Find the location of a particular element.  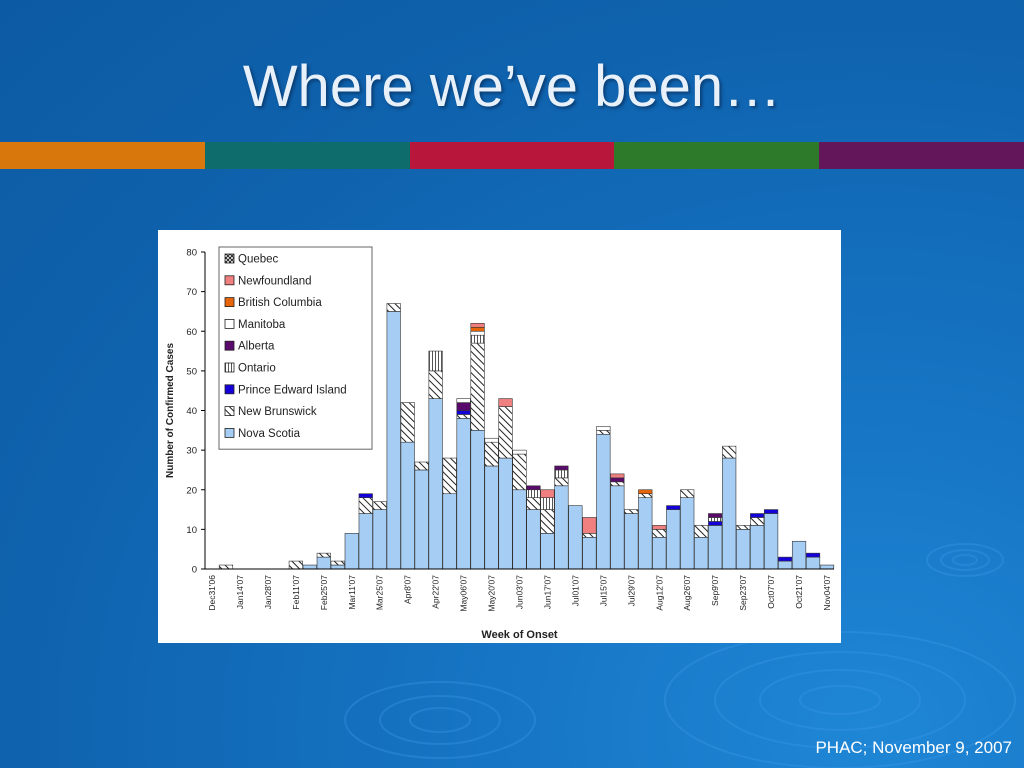

x-tick-label: Mar25'07 is located at coordinates (380, 592).